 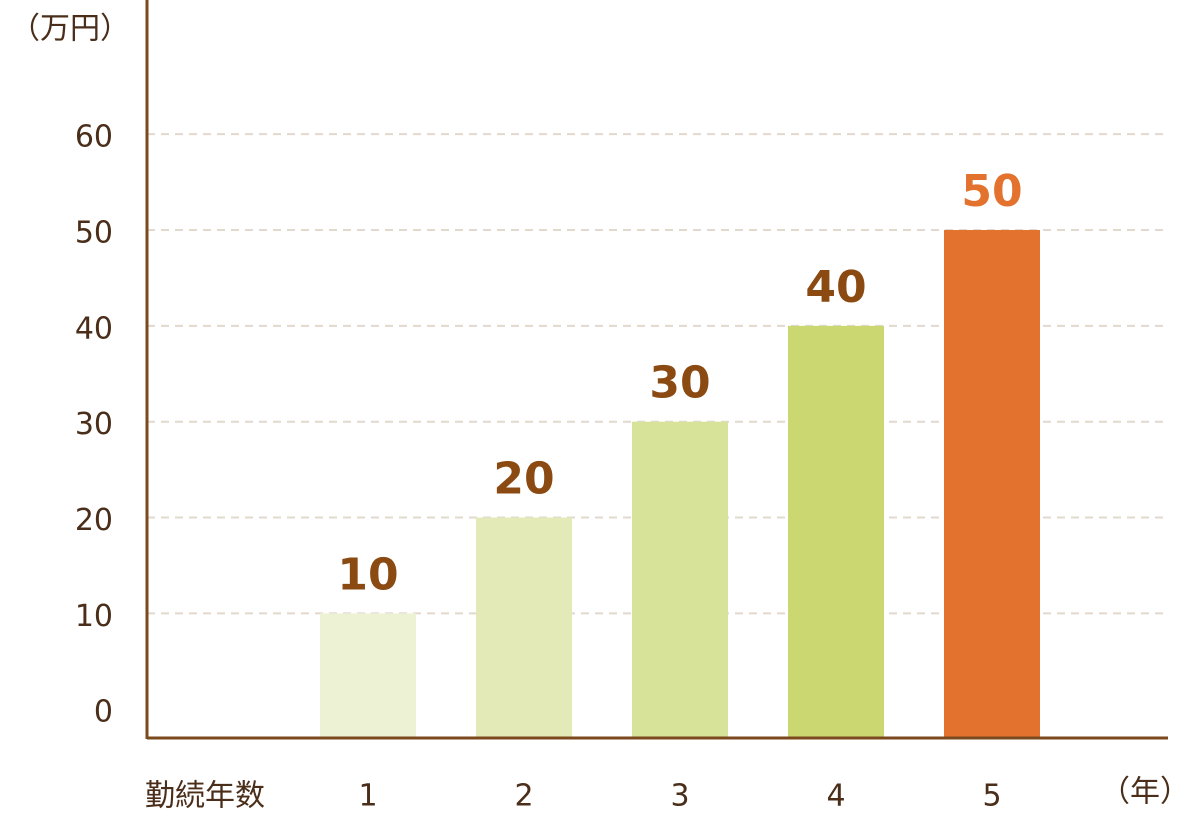 I want to click on y-tick-label: 50, so click(x=94, y=233).